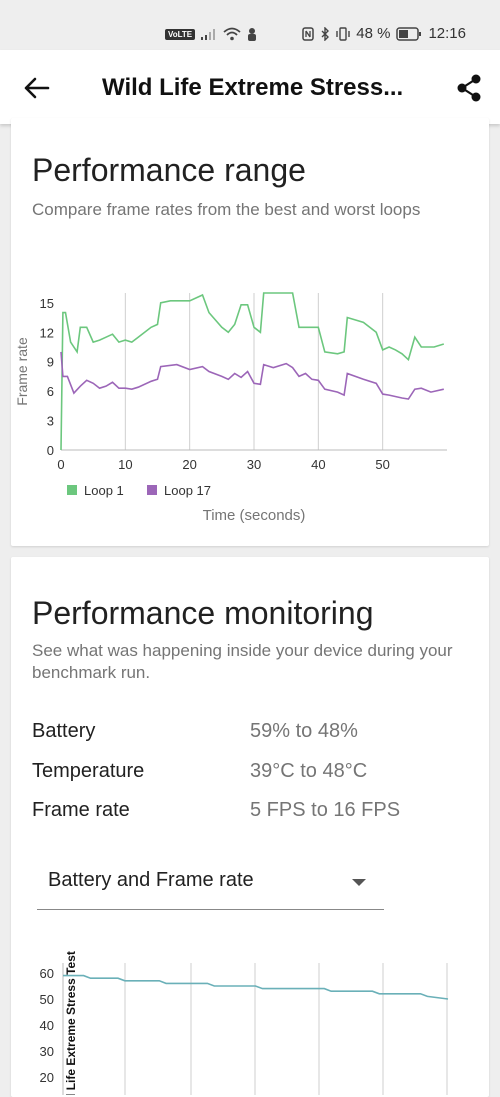  What do you see at coordinates (50, 450) in the screenshot?
I see `y-tick-label: 0` at bounding box center [50, 450].